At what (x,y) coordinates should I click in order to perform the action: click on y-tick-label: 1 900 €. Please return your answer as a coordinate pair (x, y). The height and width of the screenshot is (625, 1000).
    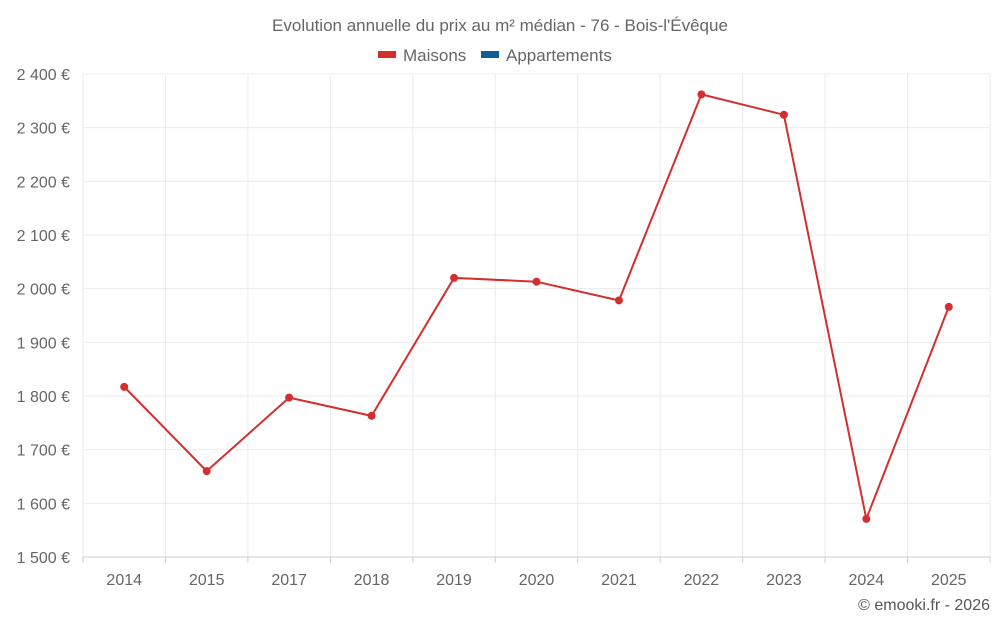
    Looking at the image, I should click on (43, 343).